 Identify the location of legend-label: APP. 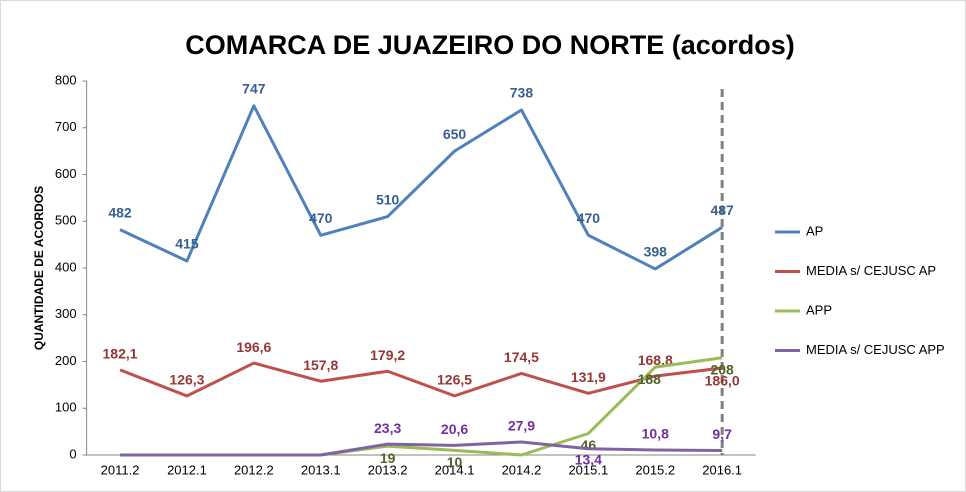
(819, 309).